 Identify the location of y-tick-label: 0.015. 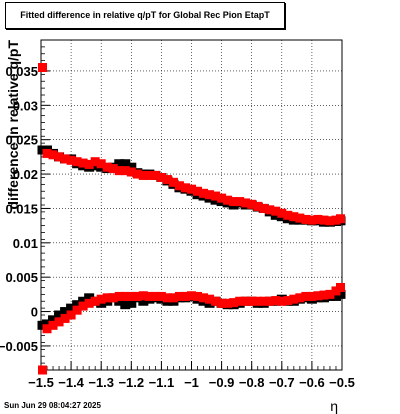
(21, 208).